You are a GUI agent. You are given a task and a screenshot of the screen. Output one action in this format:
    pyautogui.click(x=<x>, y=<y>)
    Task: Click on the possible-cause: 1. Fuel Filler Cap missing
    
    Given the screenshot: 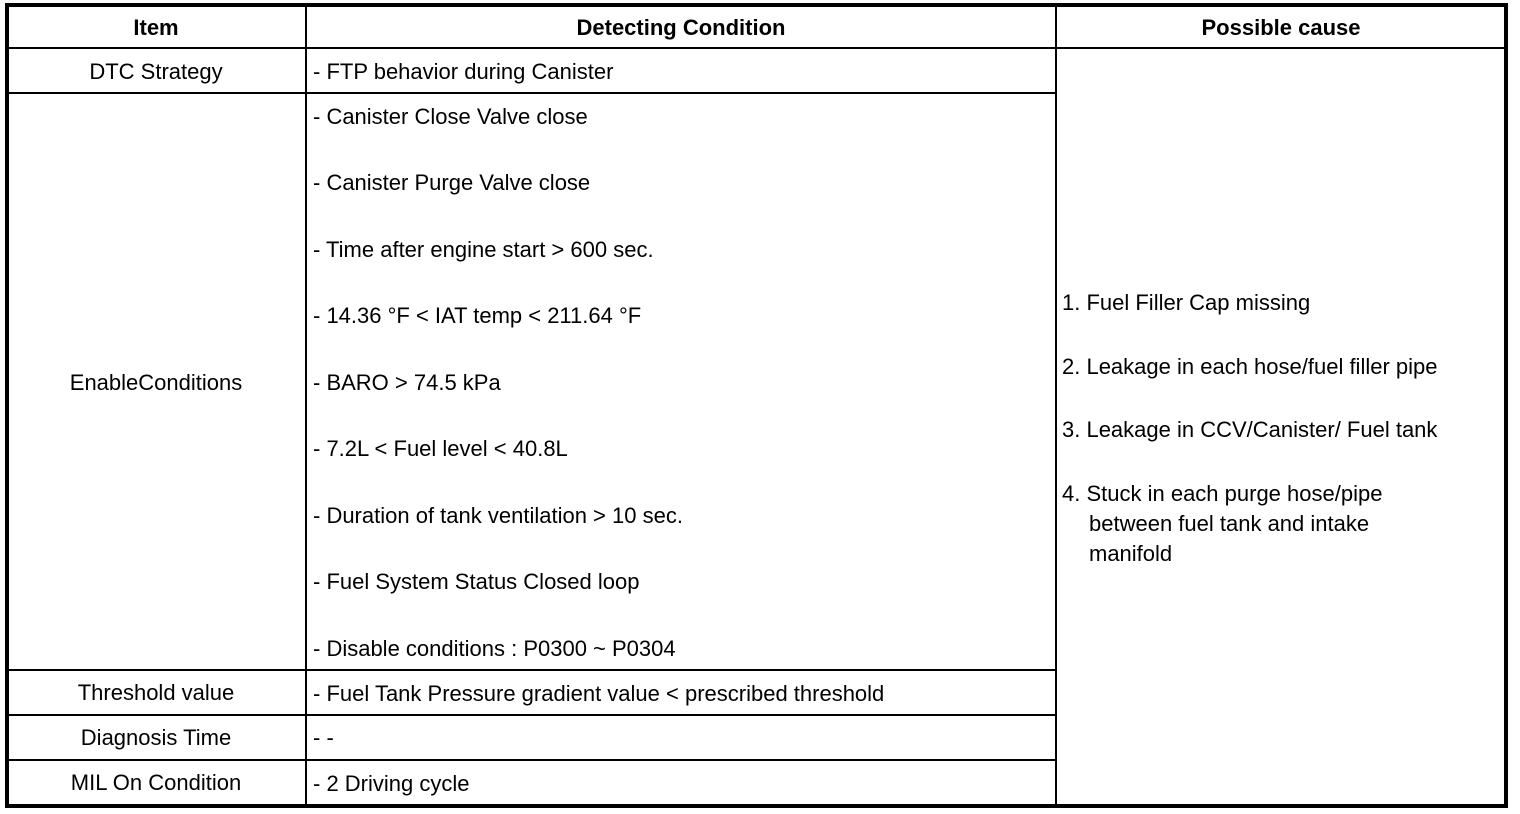 What is the action you would take?
    pyautogui.click(x=1186, y=302)
    